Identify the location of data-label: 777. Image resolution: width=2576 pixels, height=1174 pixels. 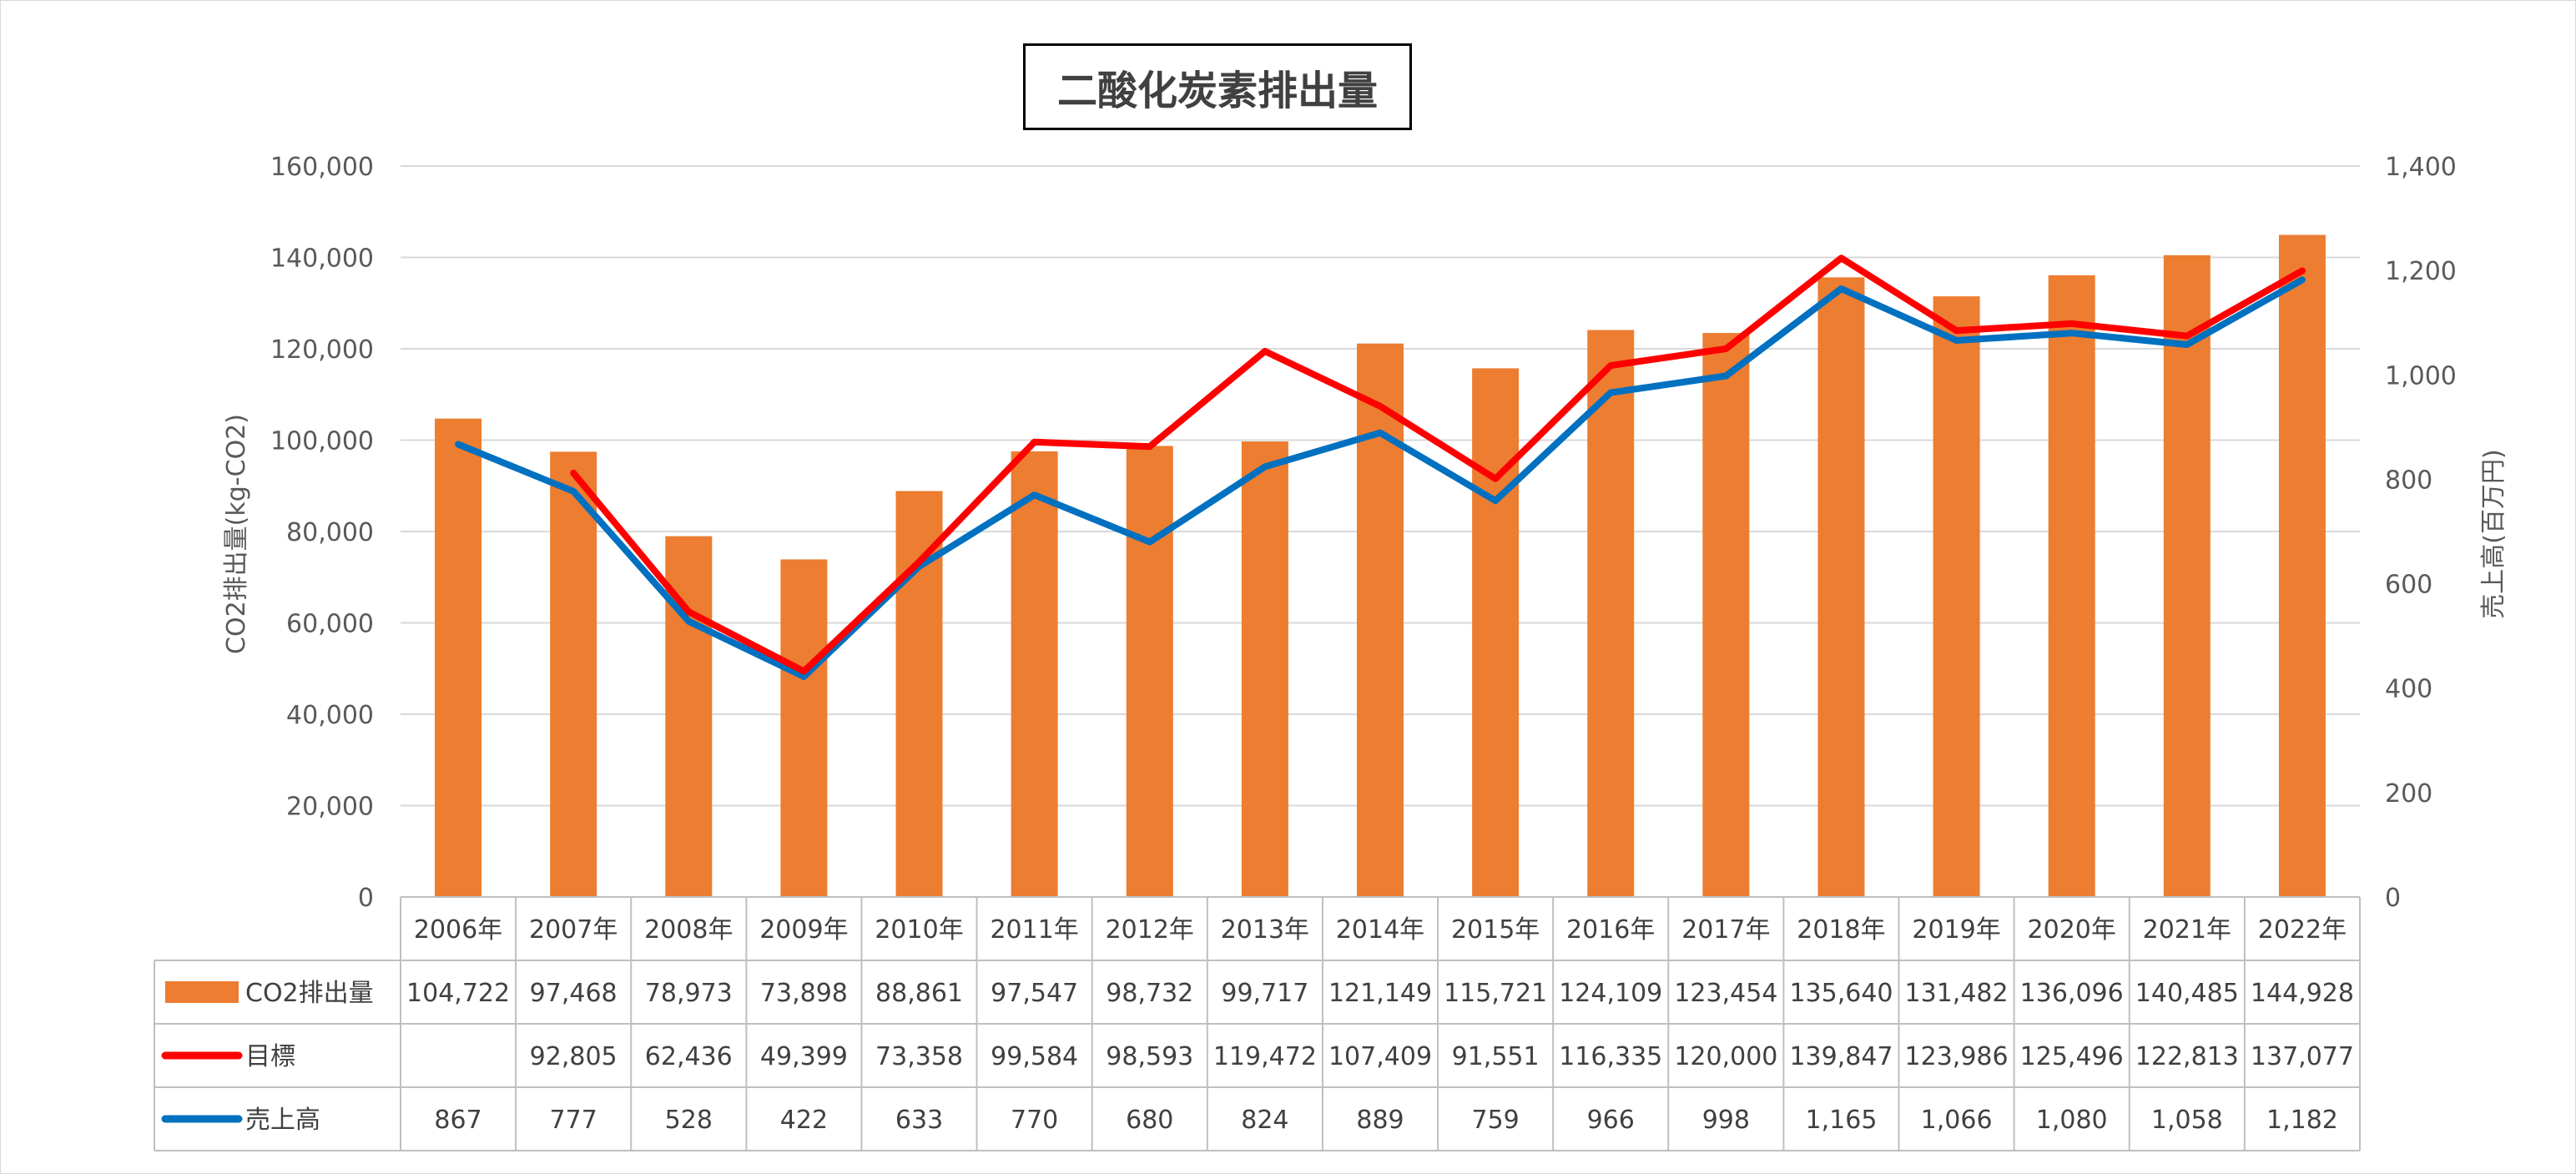
(574, 1120).